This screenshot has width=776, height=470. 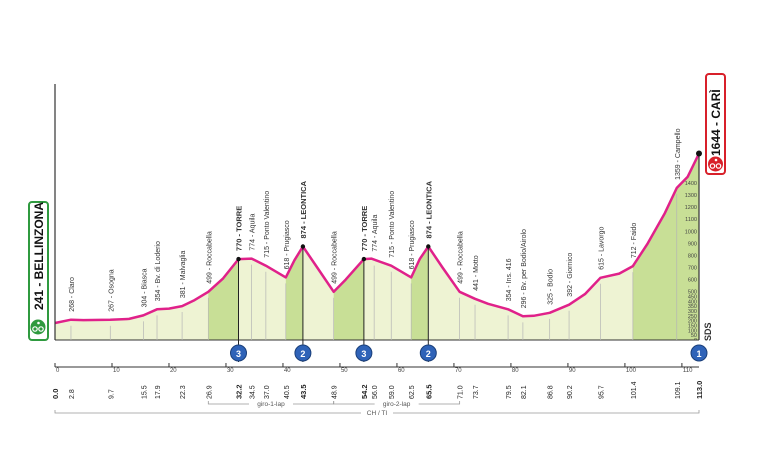 What do you see at coordinates (303, 391) in the screenshot?
I see `distance-tick-label: 43.5` at bounding box center [303, 391].